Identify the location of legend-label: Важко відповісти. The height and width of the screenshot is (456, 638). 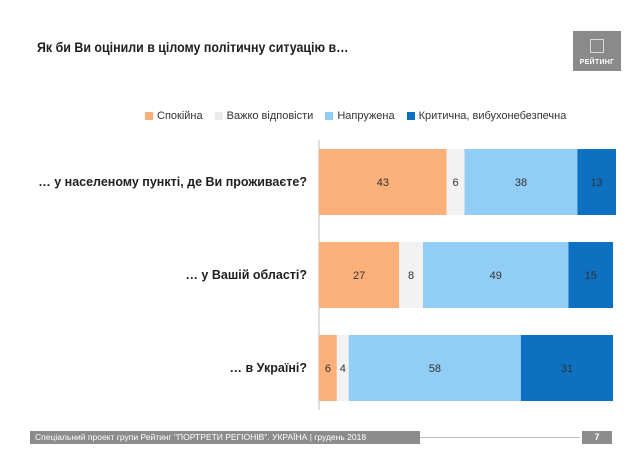
(270, 116).